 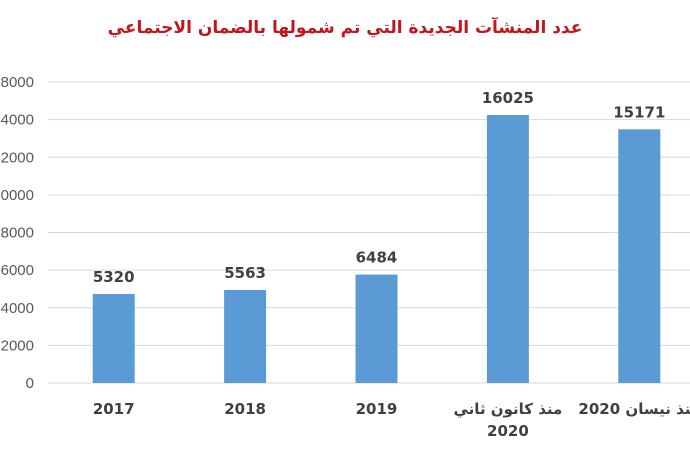 What do you see at coordinates (17, 345) in the screenshot?
I see `y-tick-label: 2000` at bounding box center [17, 345].